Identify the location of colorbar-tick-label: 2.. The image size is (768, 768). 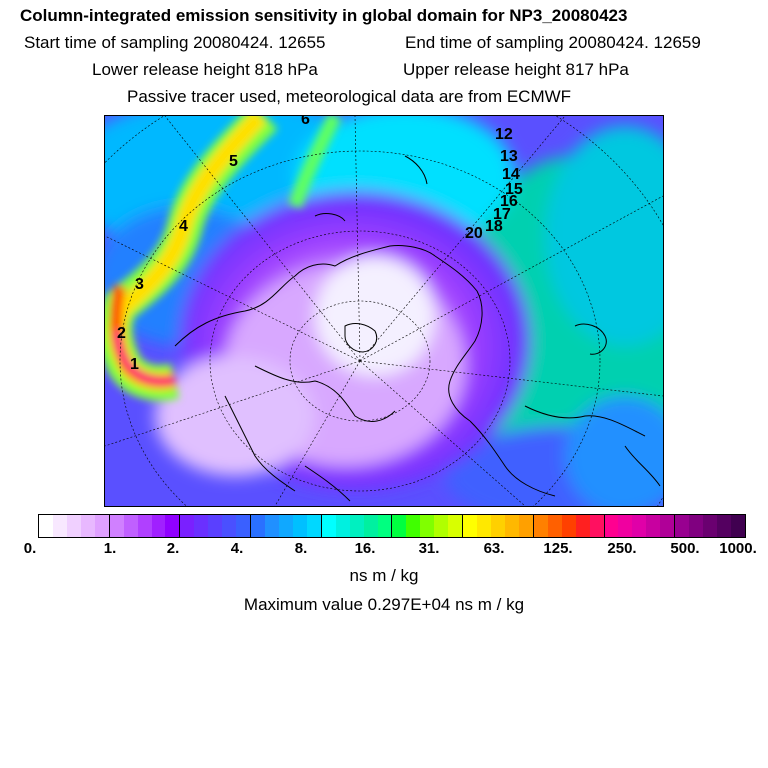
(173, 548).